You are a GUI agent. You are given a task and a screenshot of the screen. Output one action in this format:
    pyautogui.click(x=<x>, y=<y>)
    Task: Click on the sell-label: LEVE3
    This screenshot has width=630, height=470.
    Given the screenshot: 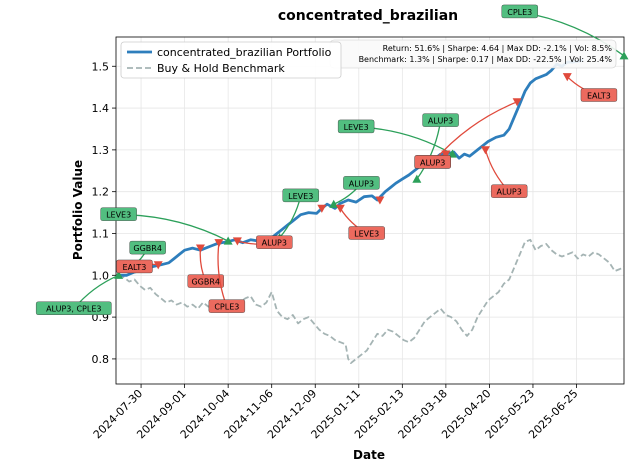 What is the action you would take?
    pyautogui.click(x=366, y=233)
    